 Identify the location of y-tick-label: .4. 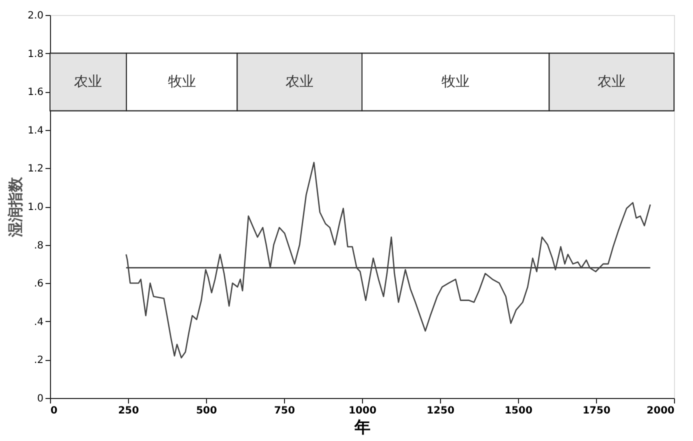
(39, 322).